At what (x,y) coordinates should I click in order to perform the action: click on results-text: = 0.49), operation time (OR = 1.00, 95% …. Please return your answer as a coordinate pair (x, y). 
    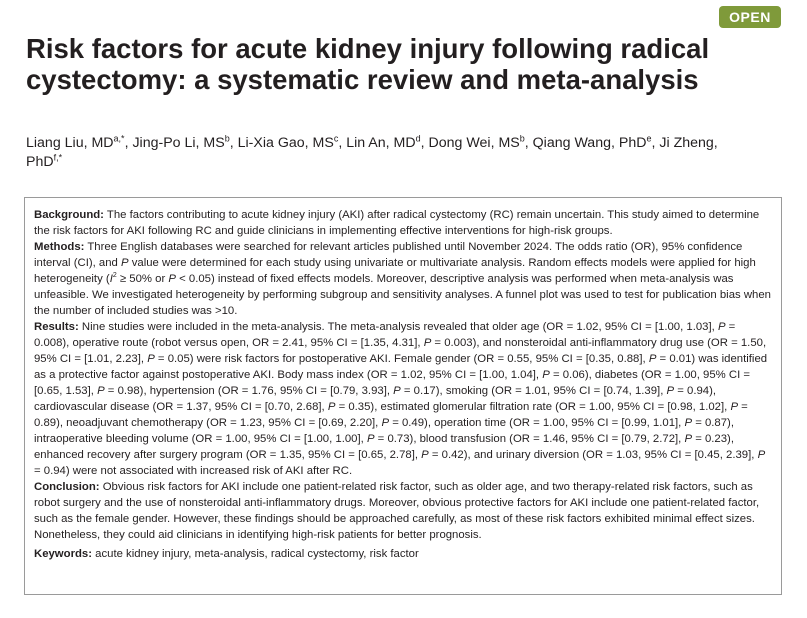
    Looking at the image, I should click on (537, 423).